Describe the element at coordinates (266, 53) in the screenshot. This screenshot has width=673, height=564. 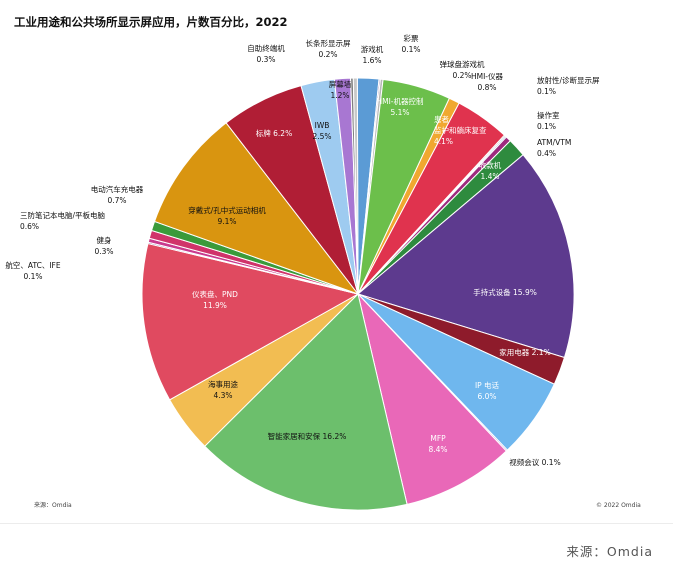
I see `slice-label: 自助终端机 0.3%` at that location.